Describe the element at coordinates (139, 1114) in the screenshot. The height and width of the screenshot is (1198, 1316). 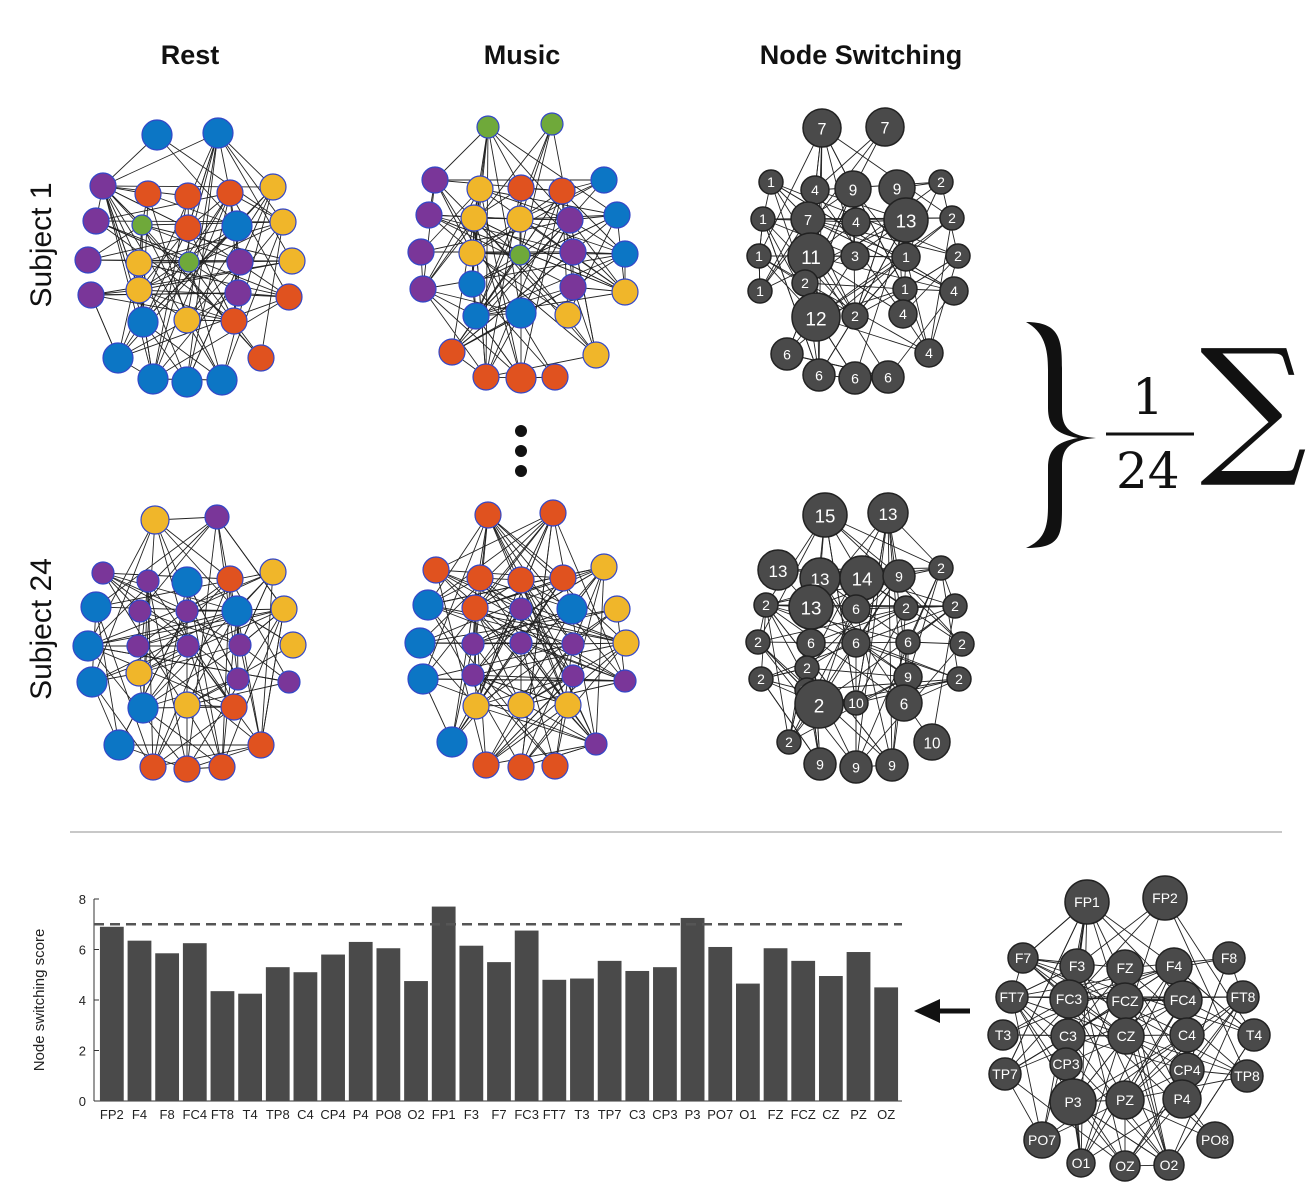
I see `x-tick-label: F4` at that location.